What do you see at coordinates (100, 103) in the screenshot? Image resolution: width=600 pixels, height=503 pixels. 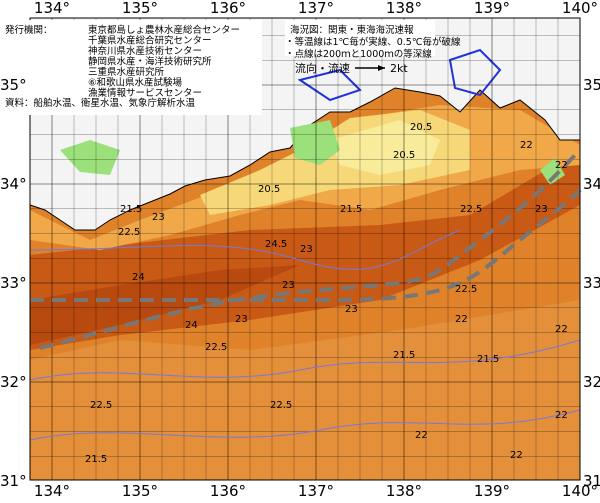 I see `source: 資料：船舶水温、衛星水温、気象庁解析水温` at bounding box center [100, 103].